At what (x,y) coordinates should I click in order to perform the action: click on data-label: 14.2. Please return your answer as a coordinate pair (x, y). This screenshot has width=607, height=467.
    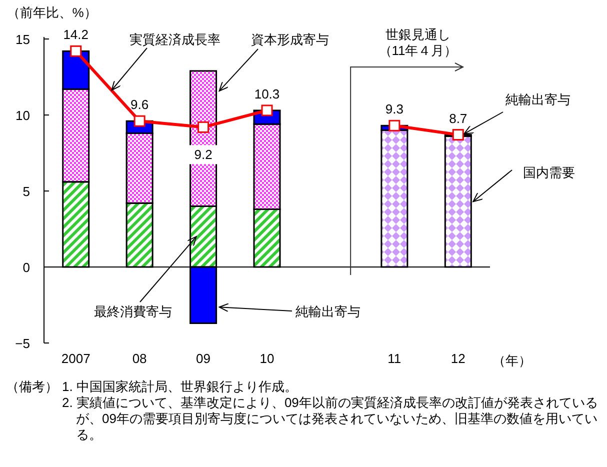
    Looking at the image, I should click on (76, 34).